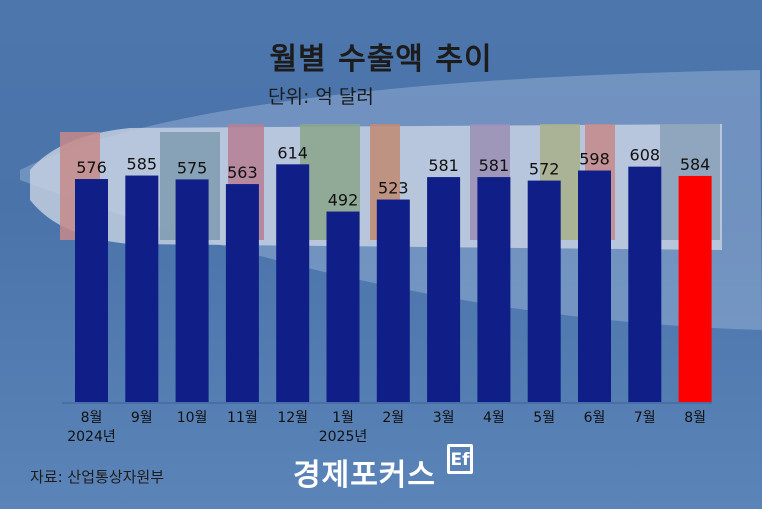 The height and width of the screenshot is (509, 762). What do you see at coordinates (91, 437) in the screenshot?
I see `x-year-label-1: 2024년` at bounding box center [91, 437].